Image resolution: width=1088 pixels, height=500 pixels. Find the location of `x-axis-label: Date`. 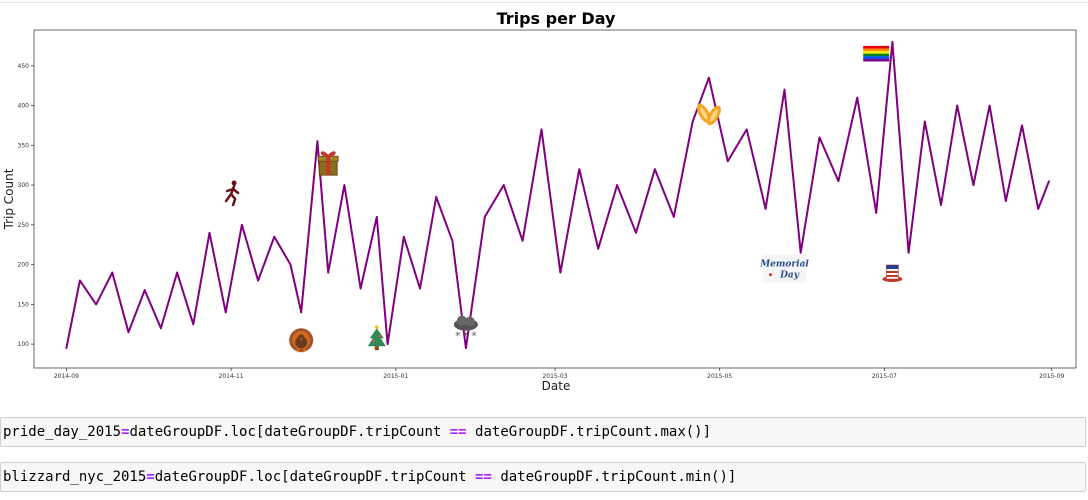

x-axis-label: Date is located at coordinates (556, 386).